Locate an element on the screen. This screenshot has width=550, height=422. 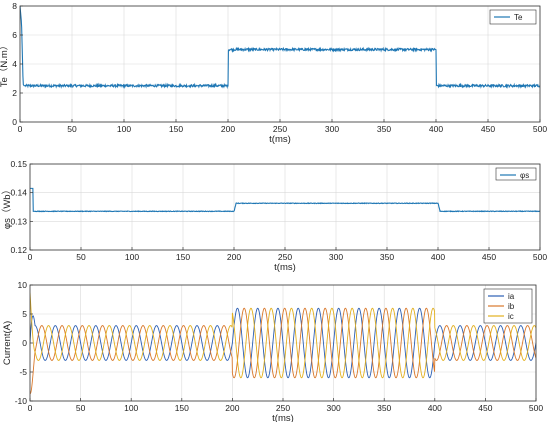
legend-label-Te: Te is located at coordinates (518, 17).